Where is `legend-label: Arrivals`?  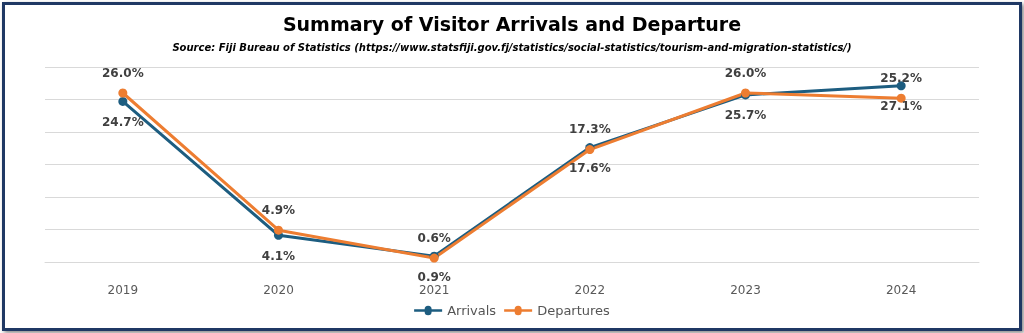
legend-label: Arrivals is located at coordinates (472, 310).